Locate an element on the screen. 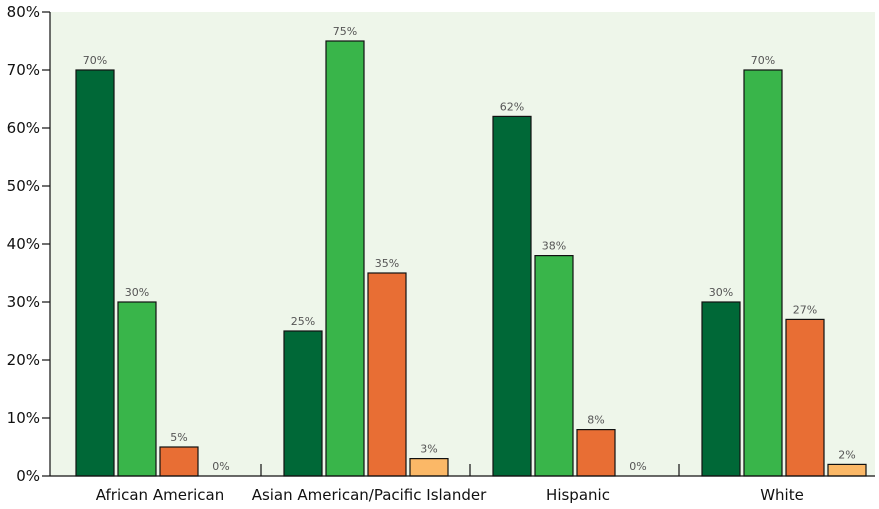  y-tick-label-8: 80% is located at coordinates (23, 12).